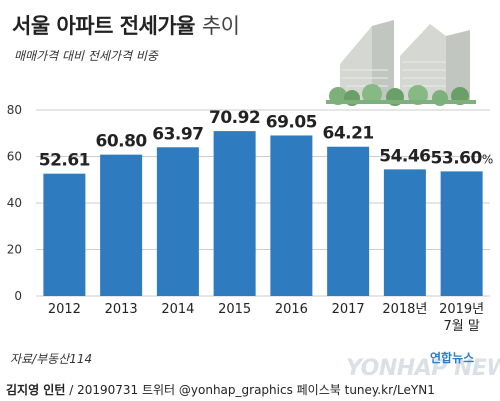 The width and height of the screenshot is (500, 401). Describe the element at coordinates (404, 309) in the screenshot. I see `x-tick-label: 2018년` at that location.